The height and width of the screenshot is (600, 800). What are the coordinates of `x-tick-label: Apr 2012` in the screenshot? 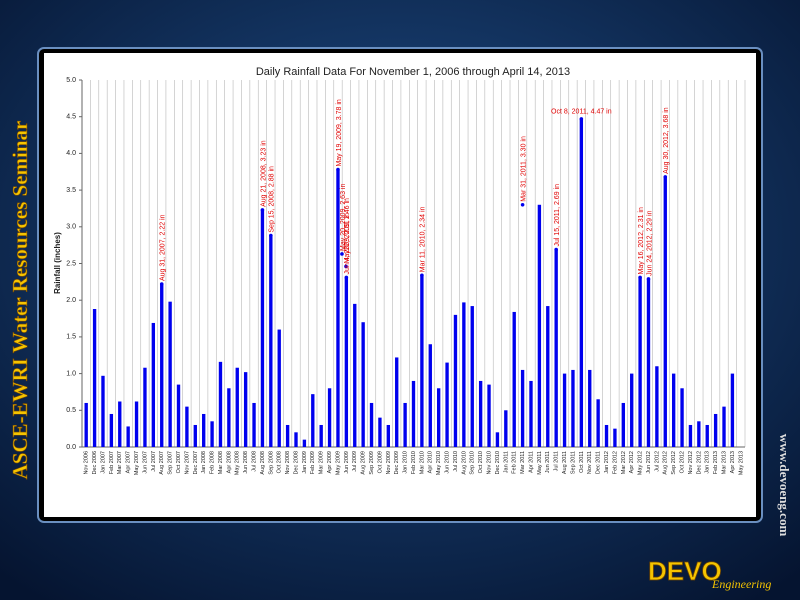 It's located at (632, 462).